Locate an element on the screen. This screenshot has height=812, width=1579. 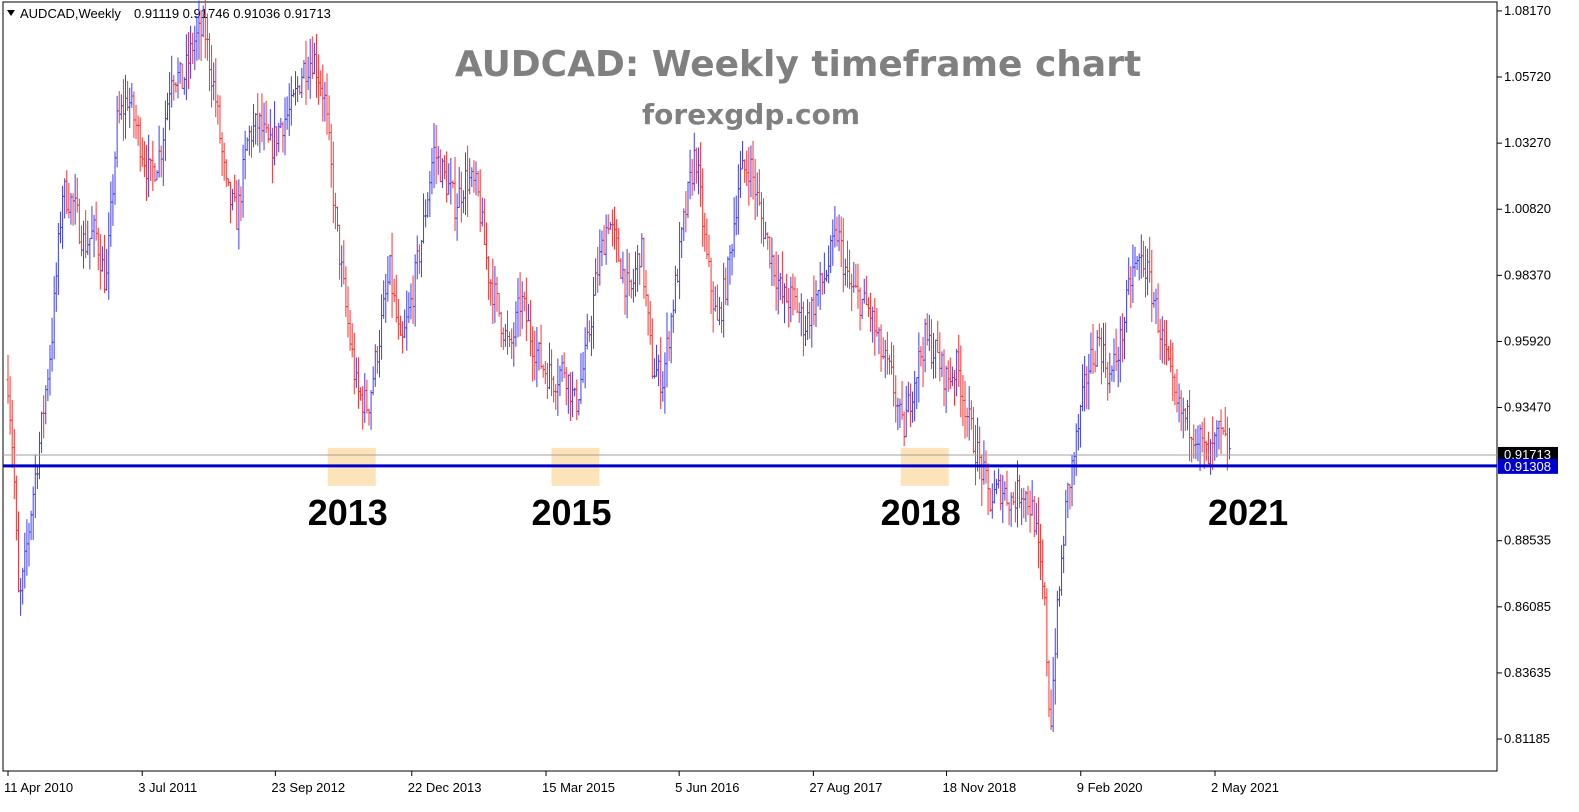
current-price-box is located at coordinates (1528, 454).